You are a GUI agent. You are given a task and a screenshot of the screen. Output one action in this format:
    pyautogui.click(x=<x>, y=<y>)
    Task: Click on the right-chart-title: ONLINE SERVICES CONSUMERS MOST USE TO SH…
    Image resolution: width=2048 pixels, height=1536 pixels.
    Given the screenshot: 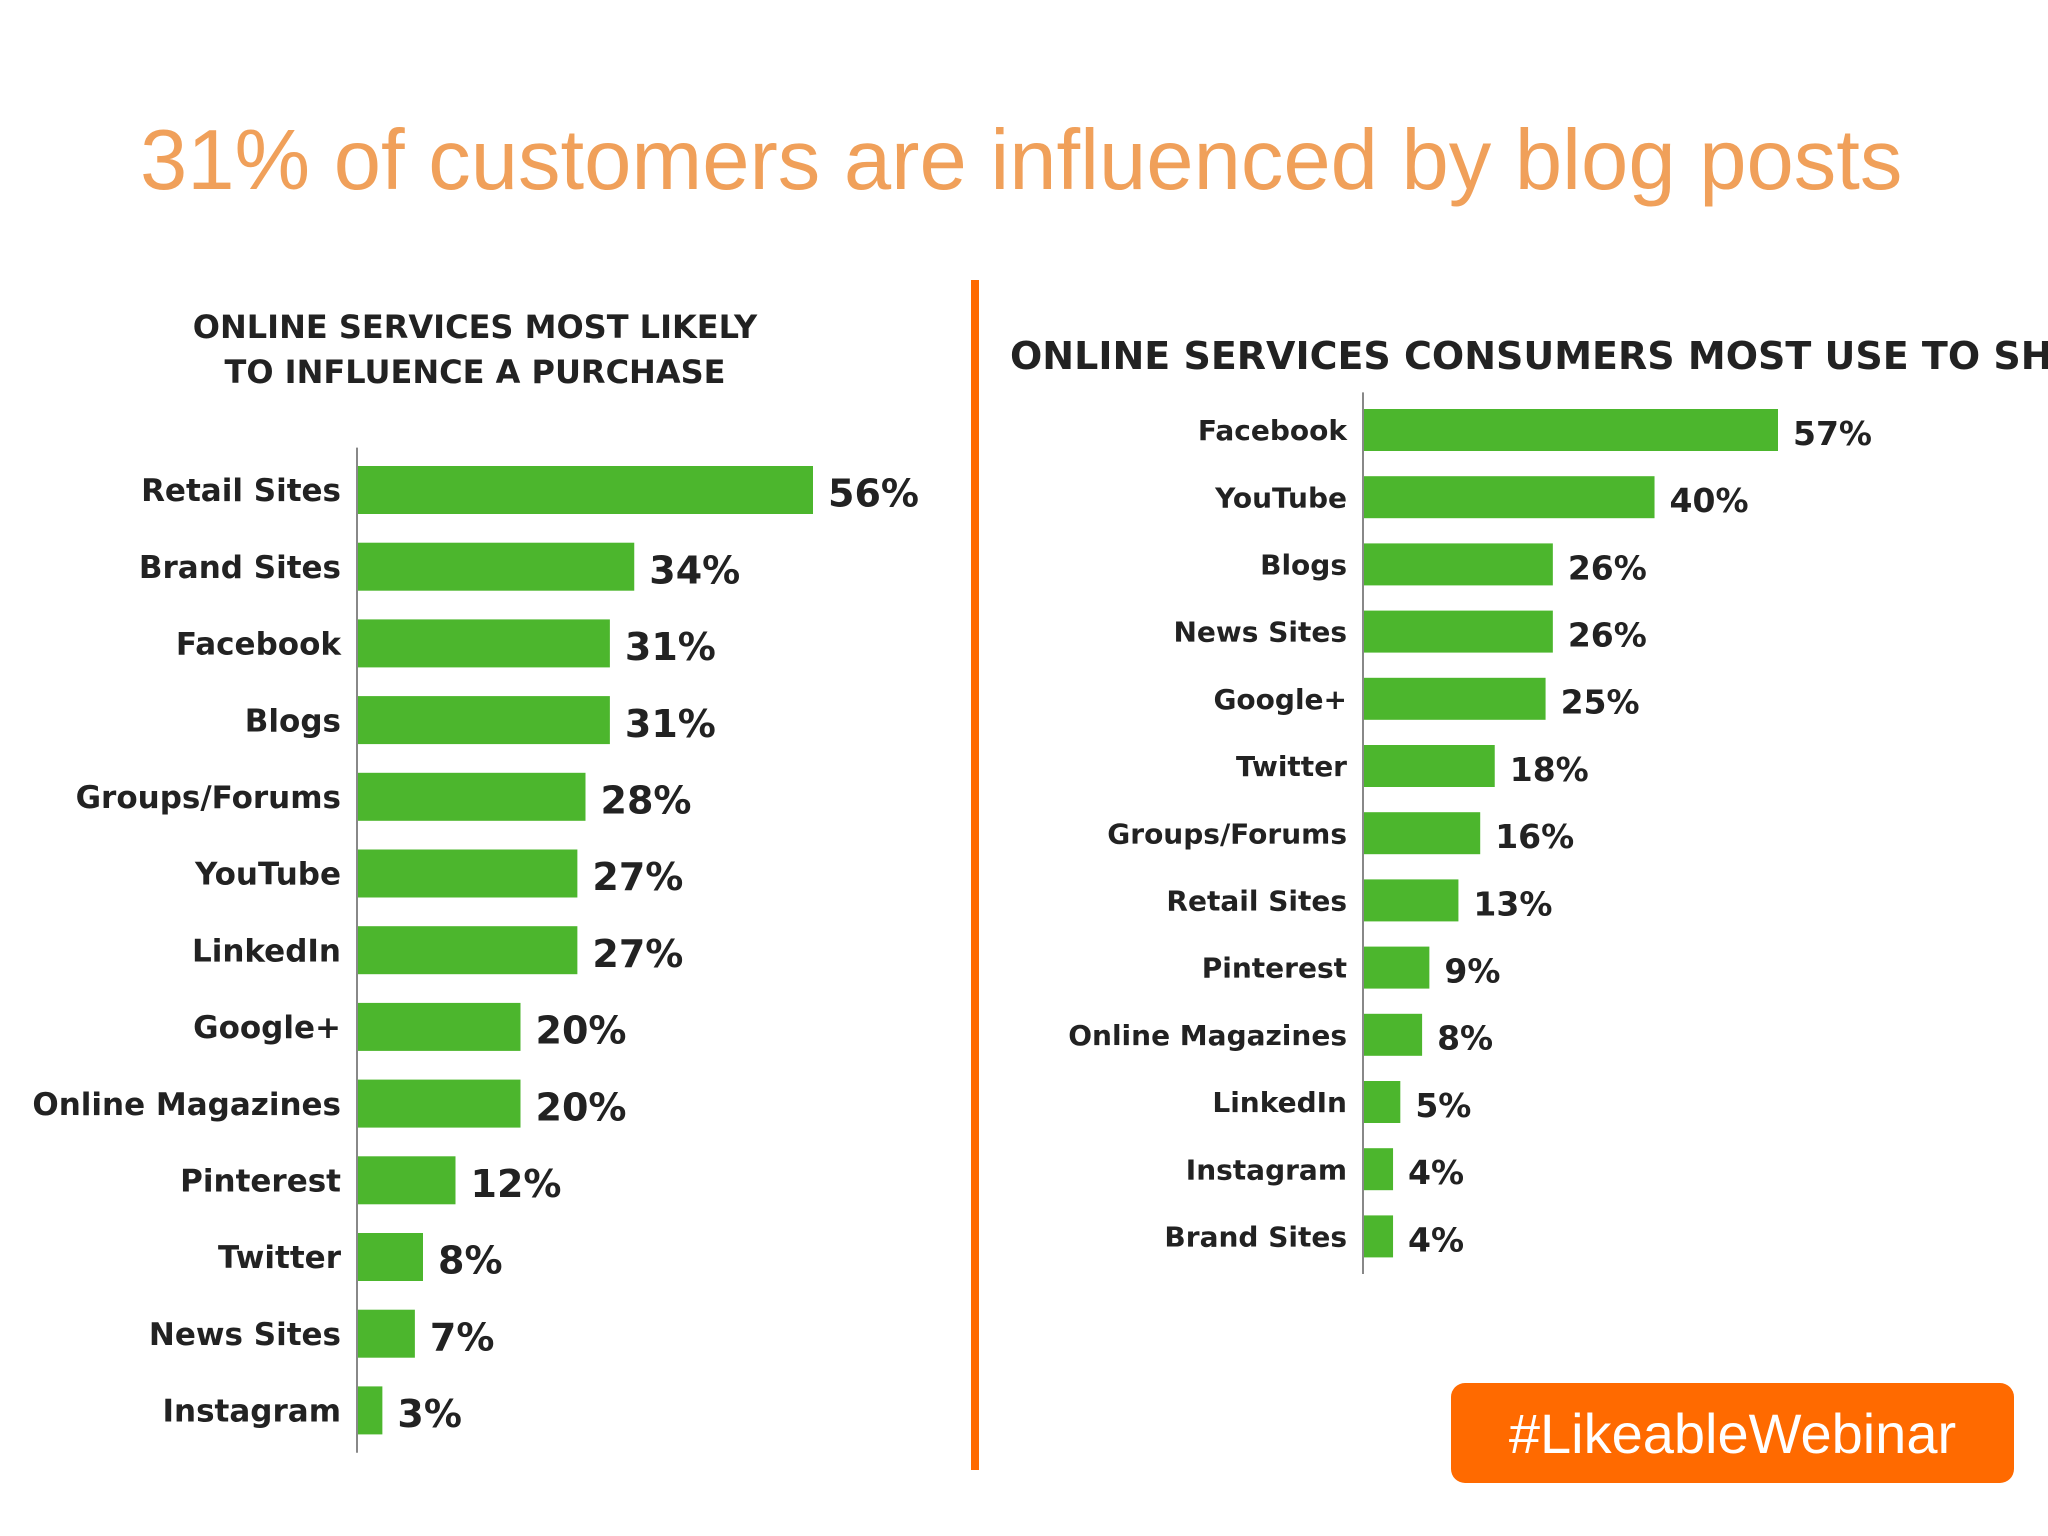 What is the action you would take?
    pyautogui.click(x=1529, y=356)
    